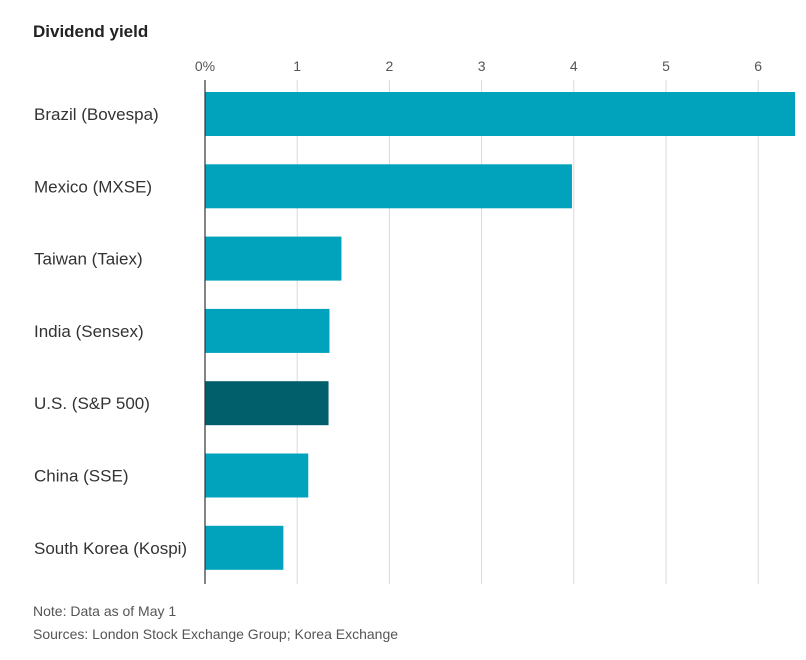  What do you see at coordinates (390, 66) in the screenshot?
I see `x-tick-label: 2` at bounding box center [390, 66].